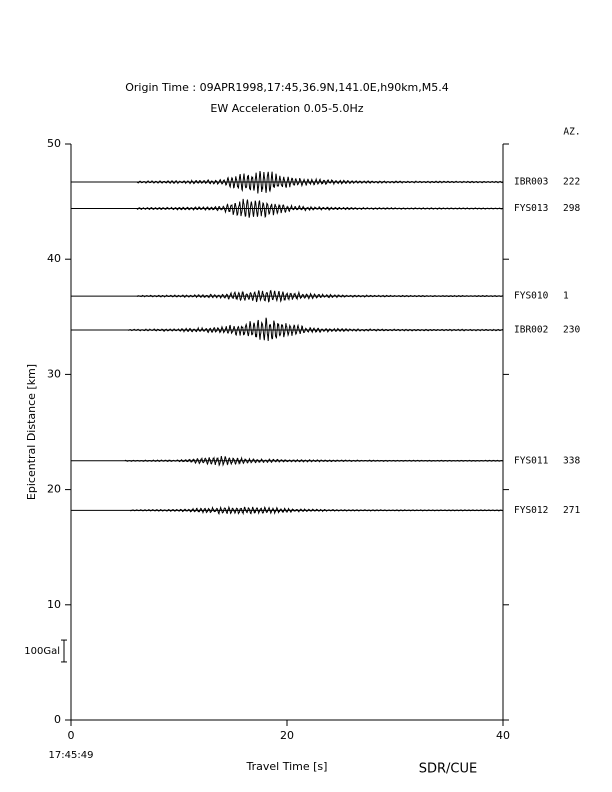  I want to click on station-azimuth: 271, so click(571, 510).